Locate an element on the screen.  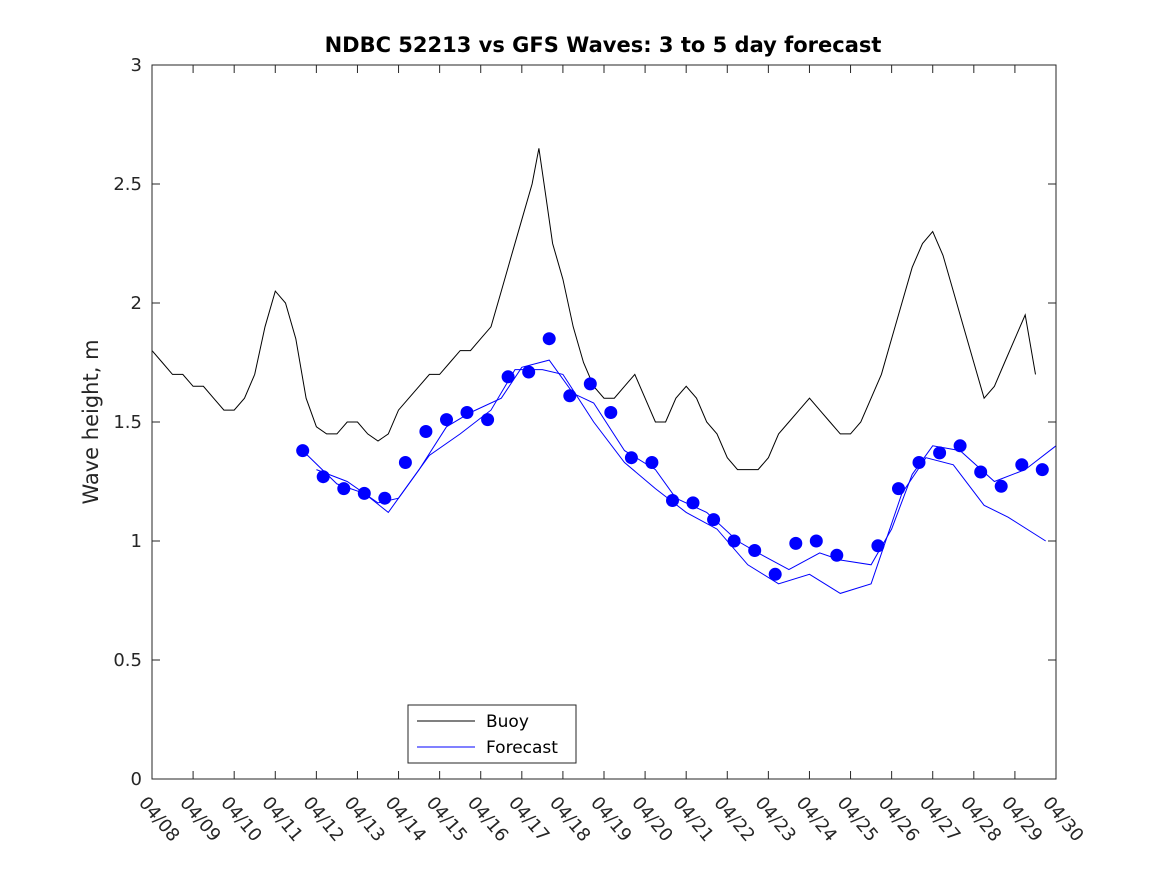
y-axis-label: Wave height, m is located at coordinates (91, 421).